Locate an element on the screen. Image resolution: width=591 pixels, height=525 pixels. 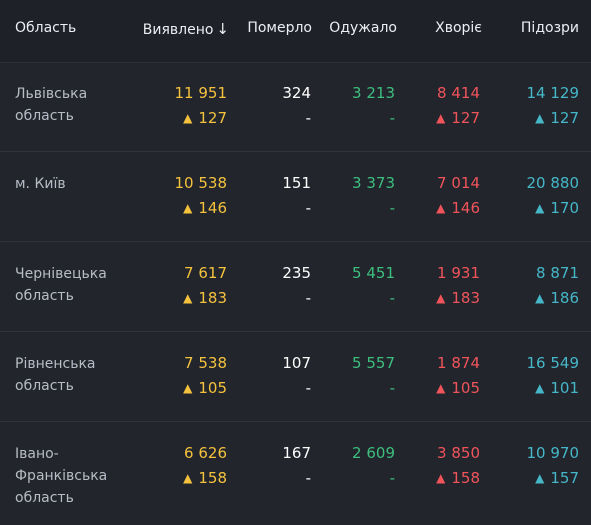
detected-value: 6 626 is located at coordinates (205, 453).